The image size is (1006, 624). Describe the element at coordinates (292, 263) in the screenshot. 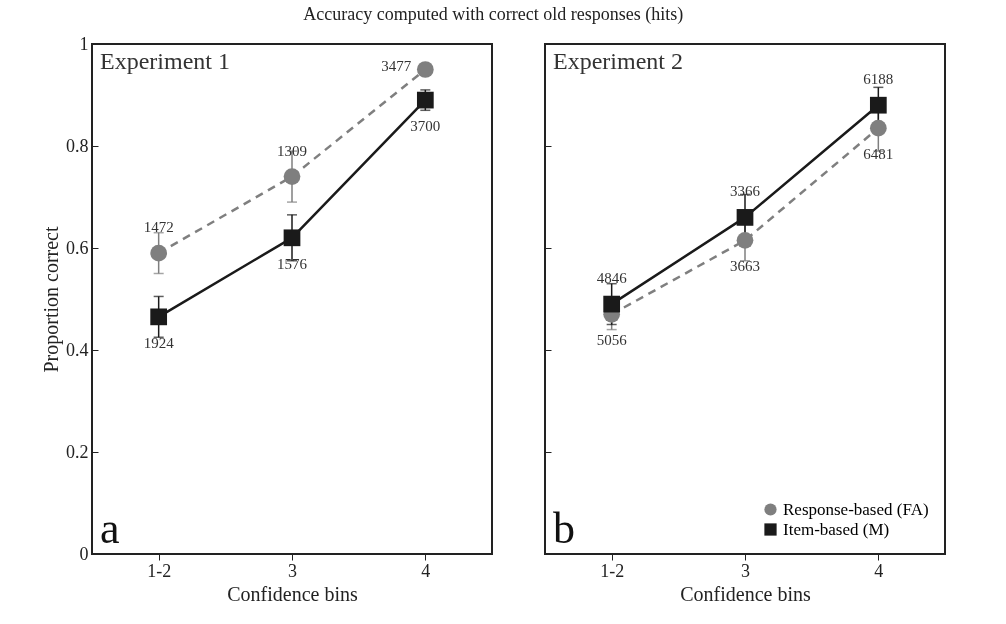

I see `annotation: 1576` at that location.